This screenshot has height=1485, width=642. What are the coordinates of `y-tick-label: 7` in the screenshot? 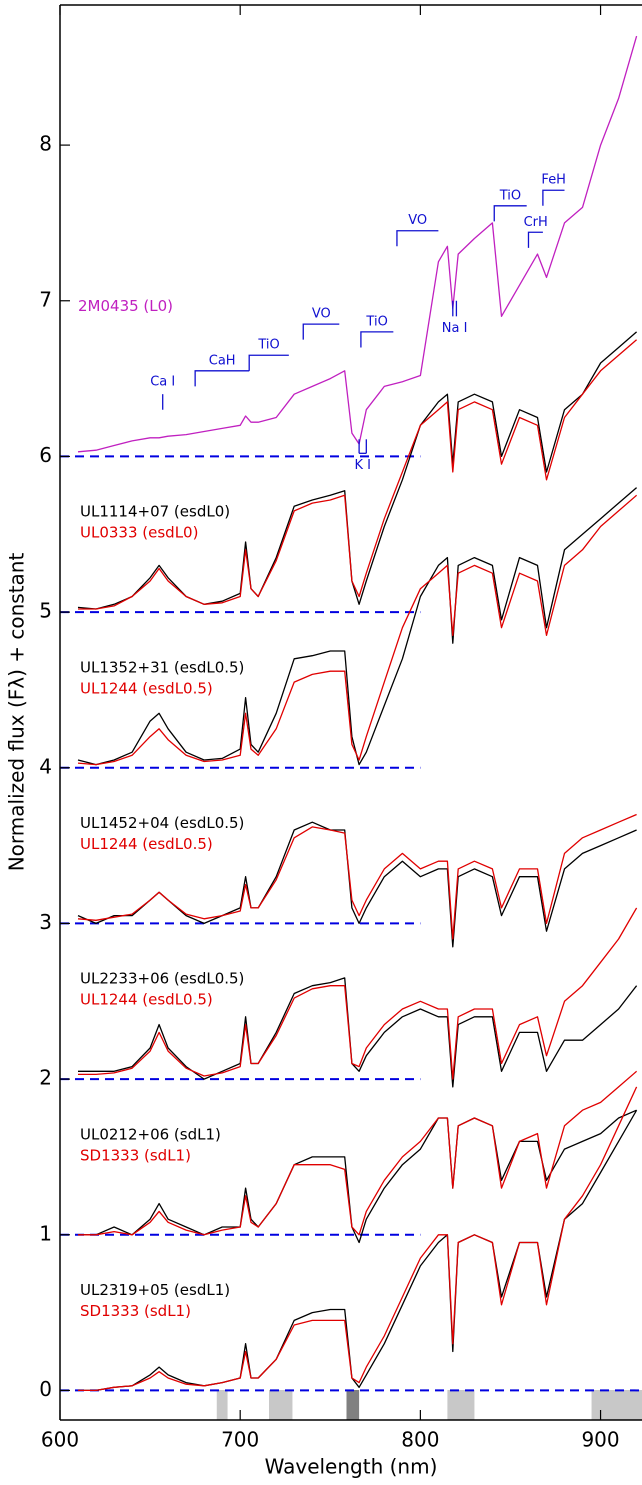 It's located at (45, 299).